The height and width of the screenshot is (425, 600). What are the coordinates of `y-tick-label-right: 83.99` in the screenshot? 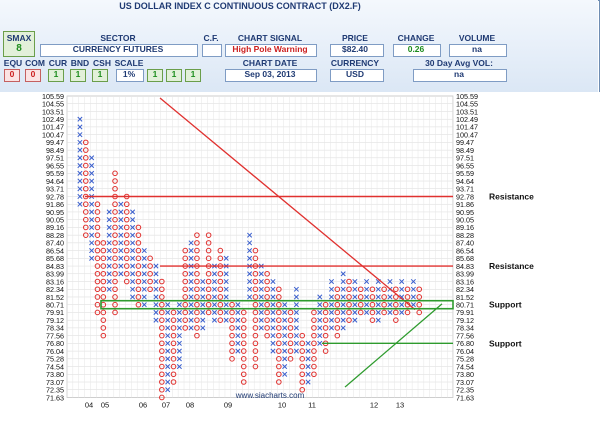 It's located at (465, 274).